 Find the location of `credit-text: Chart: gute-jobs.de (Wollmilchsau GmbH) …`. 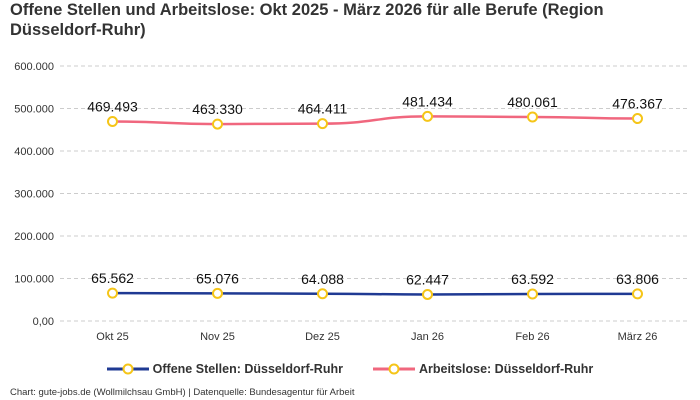

credit-text: Chart: gute-jobs.de (Wollmilchsau GmbH) … is located at coordinates (182, 392).